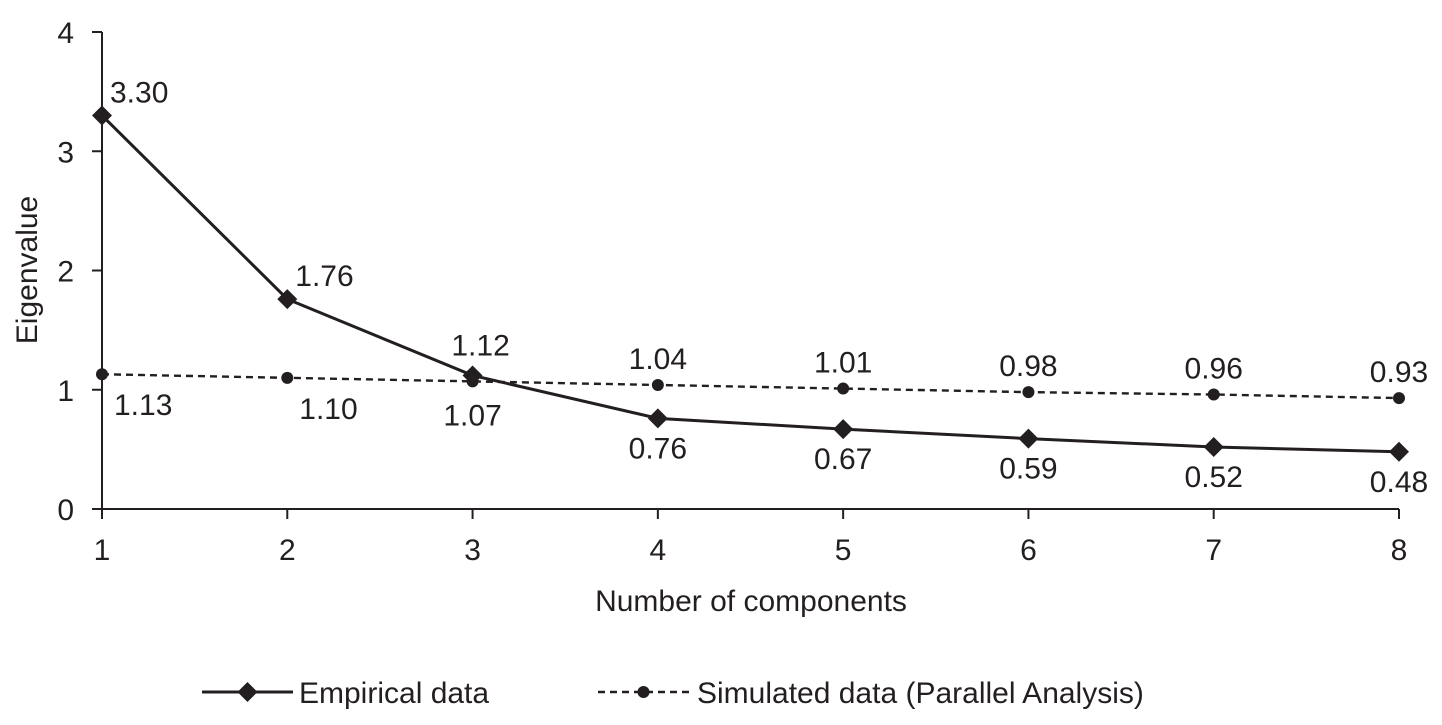 The width and height of the screenshot is (1442, 725). I want to click on y-axis-title: Eigenvalue, so click(27, 270).